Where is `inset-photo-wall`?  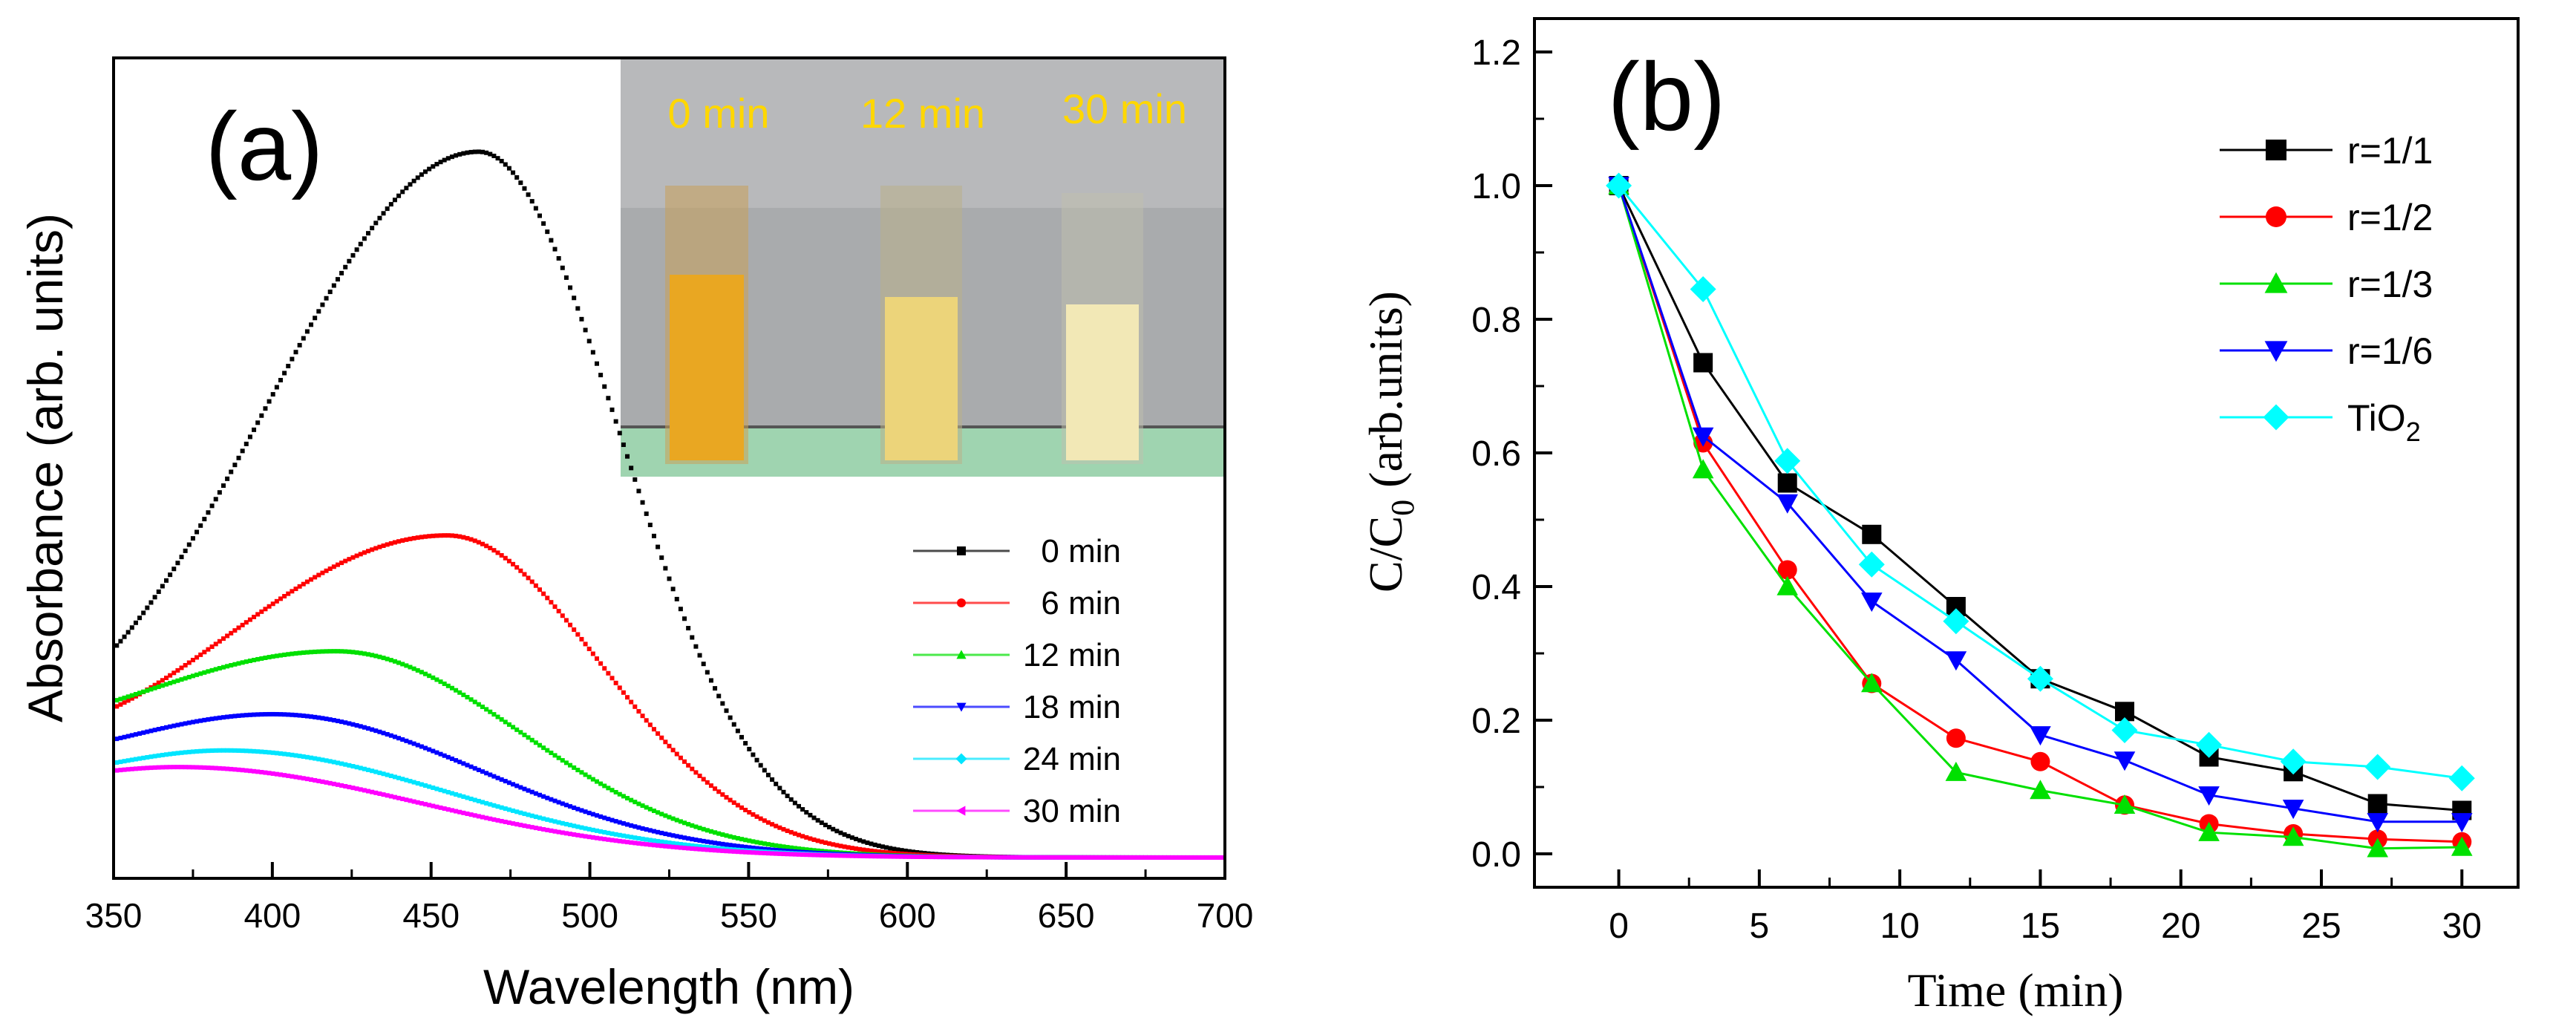 inset-photo-wall is located at coordinates (922, 133).